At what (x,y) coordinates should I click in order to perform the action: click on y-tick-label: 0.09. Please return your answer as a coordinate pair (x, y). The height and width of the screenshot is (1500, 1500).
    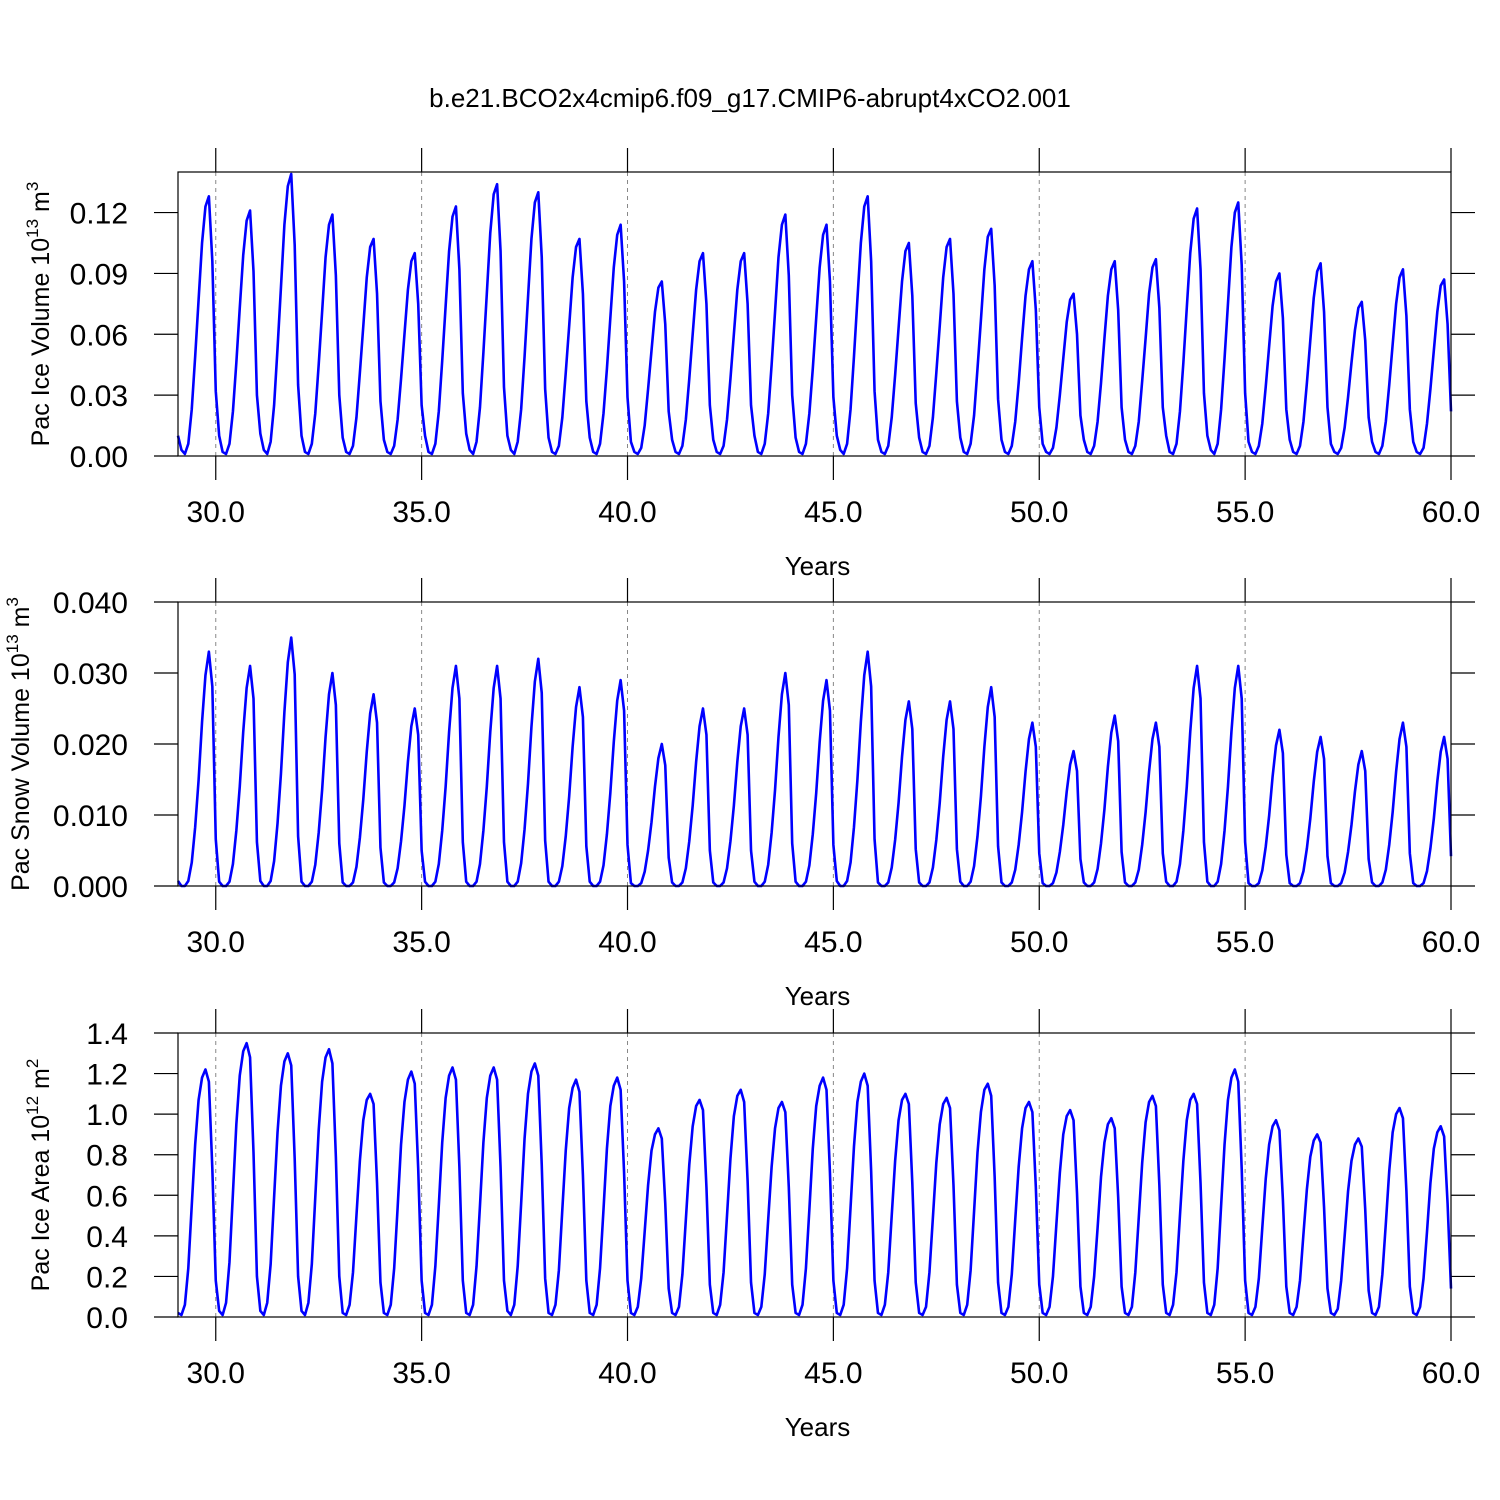
    Looking at the image, I should click on (99, 274).